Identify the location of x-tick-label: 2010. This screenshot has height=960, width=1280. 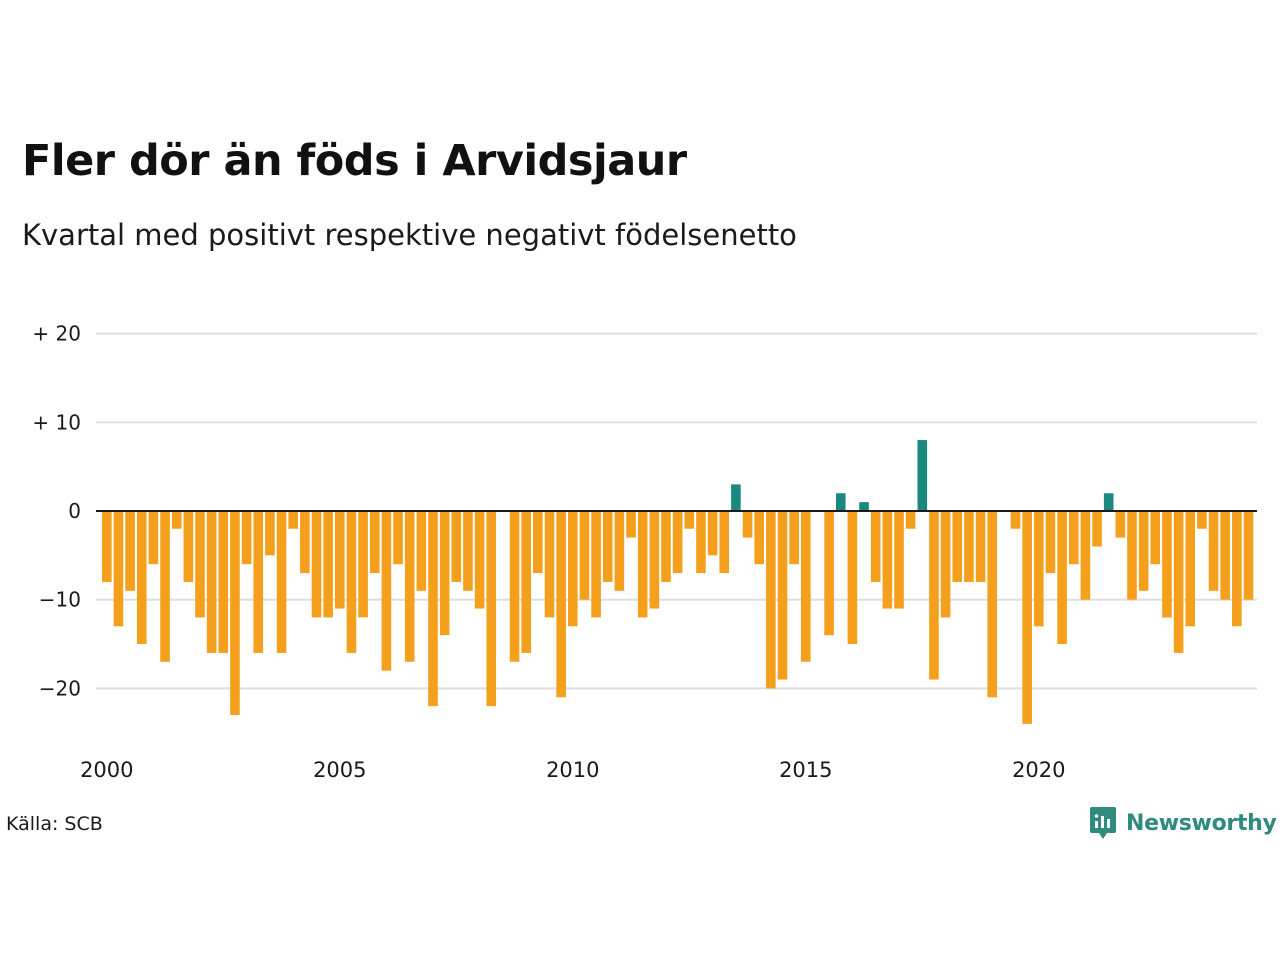
(572, 770).